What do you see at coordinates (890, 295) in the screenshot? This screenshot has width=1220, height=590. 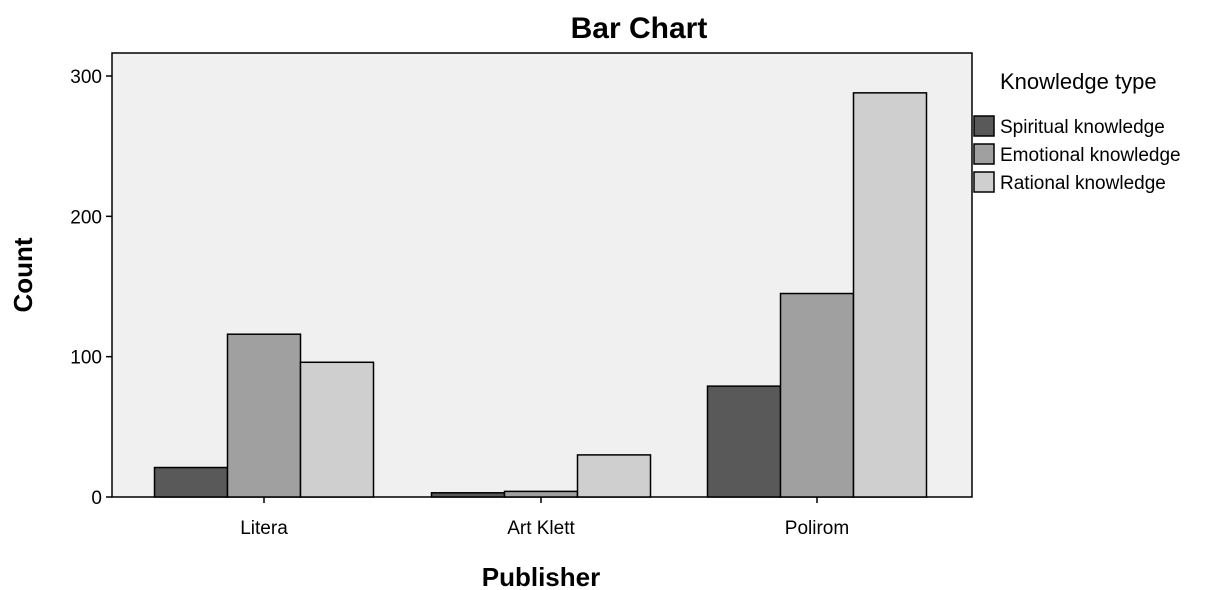 I see `bar-polirom-rational-knowledge` at bounding box center [890, 295].